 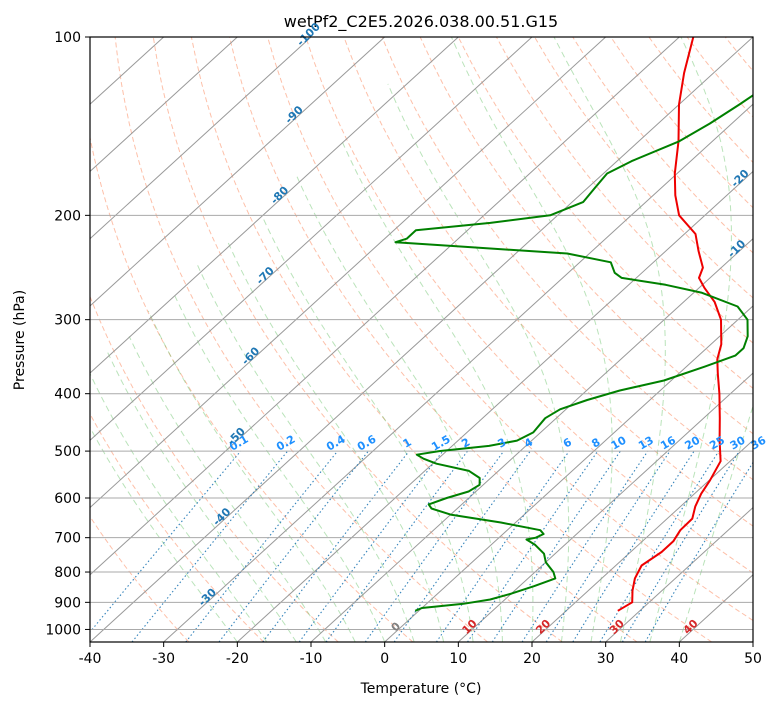 What do you see at coordinates (279, 194) in the screenshot?
I see `isotherm-label: -80` at bounding box center [279, 194].